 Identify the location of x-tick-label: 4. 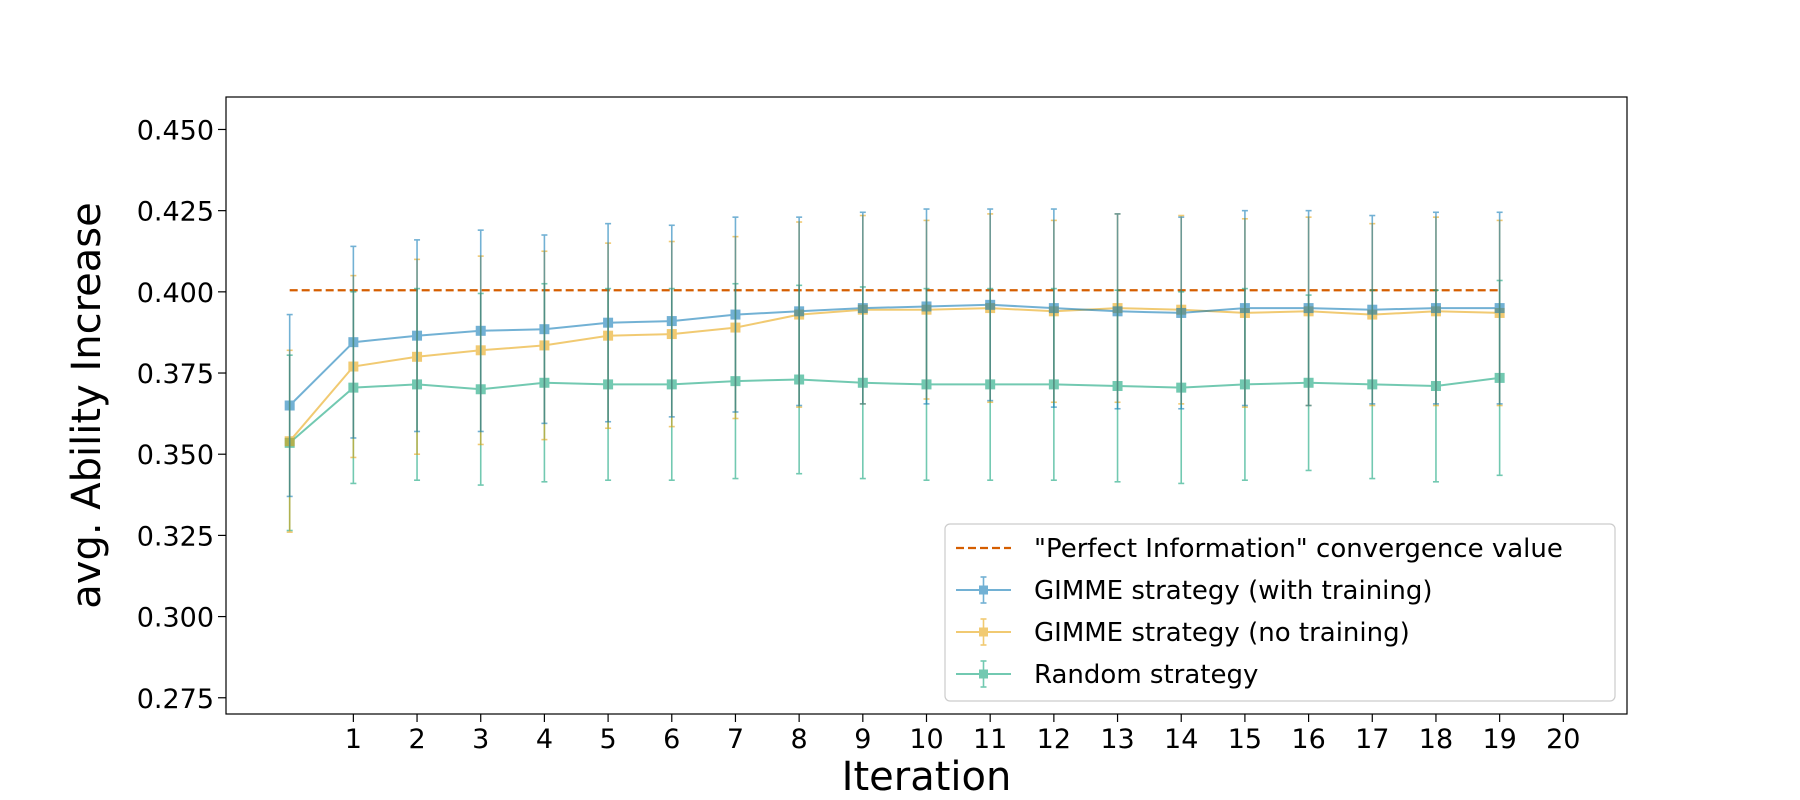
(544, 739).